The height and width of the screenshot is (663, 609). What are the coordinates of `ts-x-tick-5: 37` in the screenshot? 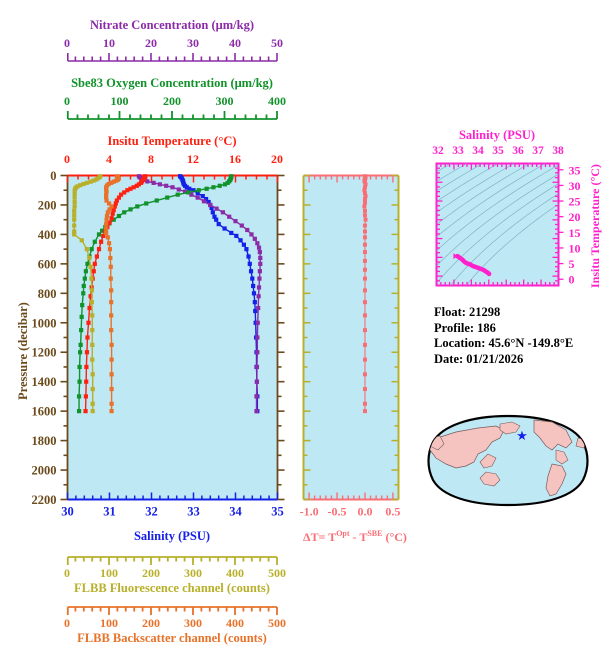 It's located at (538, 151).